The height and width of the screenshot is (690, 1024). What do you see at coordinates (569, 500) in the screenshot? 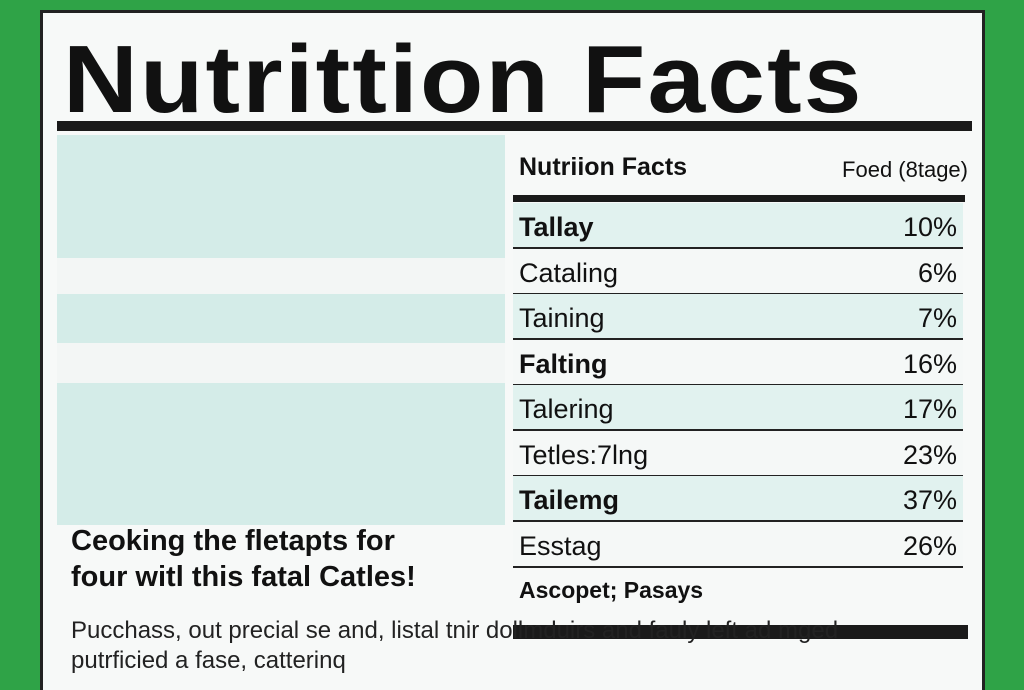
I see `nutrient-name: Tailemg` at bounding box center [569, 500].